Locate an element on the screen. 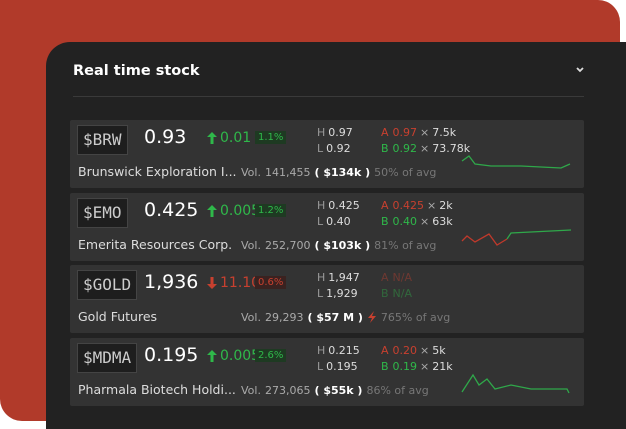 This screenshot has height=429, width=626. volume-line: Vol. 252,700( $103k ) 81% of avg is located at coordinates (338, 245).